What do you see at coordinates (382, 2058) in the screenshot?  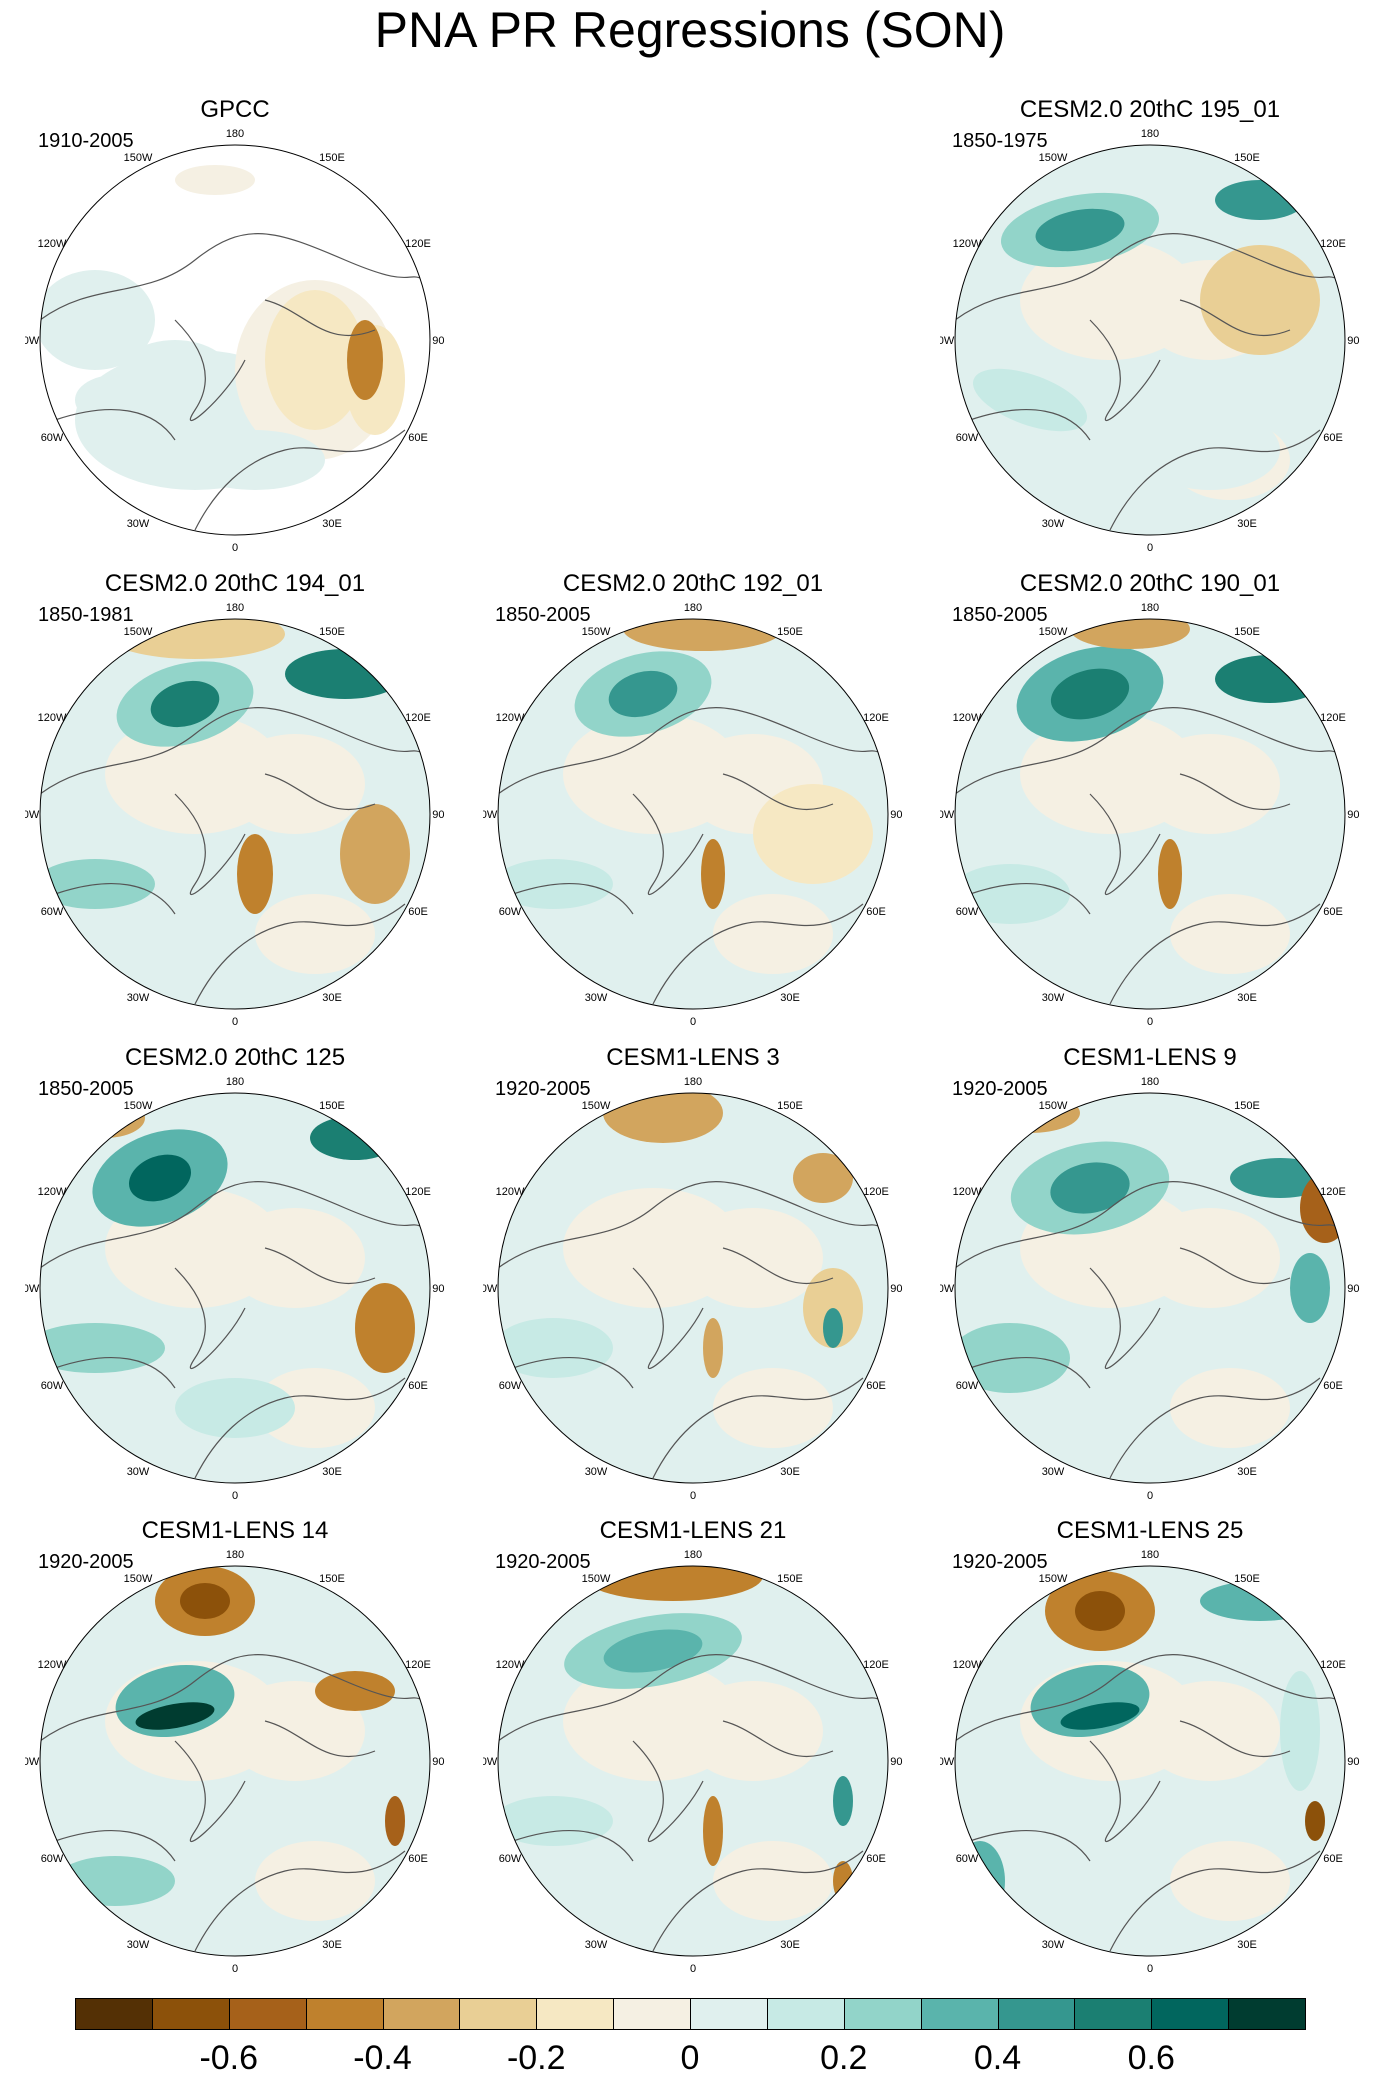 I see `colorbar-label: -0.4` at bounding box center [382, 2058].